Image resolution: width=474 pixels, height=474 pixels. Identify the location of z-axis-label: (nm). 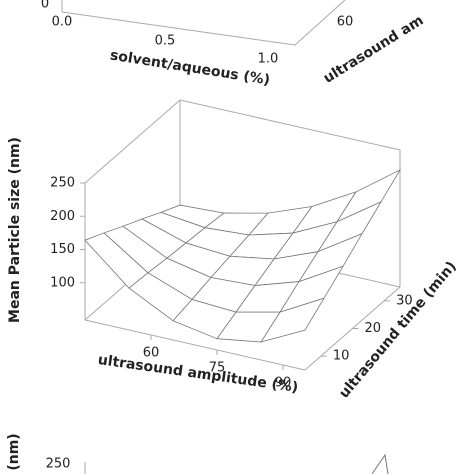
(14, 451).